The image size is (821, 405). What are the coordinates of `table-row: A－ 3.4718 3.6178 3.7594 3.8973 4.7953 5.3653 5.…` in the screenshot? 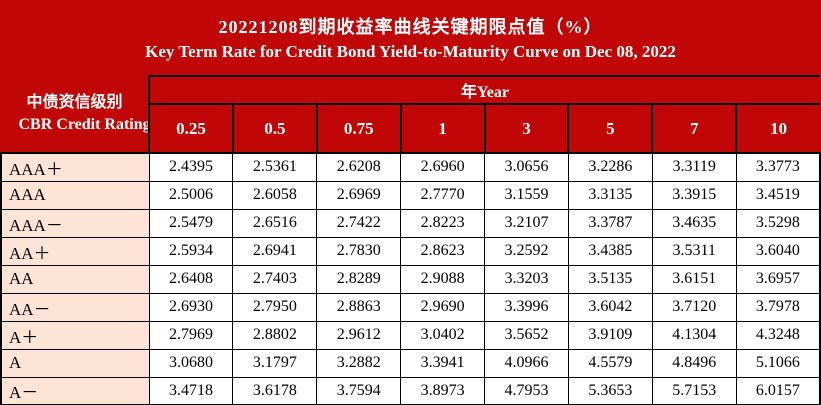 It's located at (410, 390).